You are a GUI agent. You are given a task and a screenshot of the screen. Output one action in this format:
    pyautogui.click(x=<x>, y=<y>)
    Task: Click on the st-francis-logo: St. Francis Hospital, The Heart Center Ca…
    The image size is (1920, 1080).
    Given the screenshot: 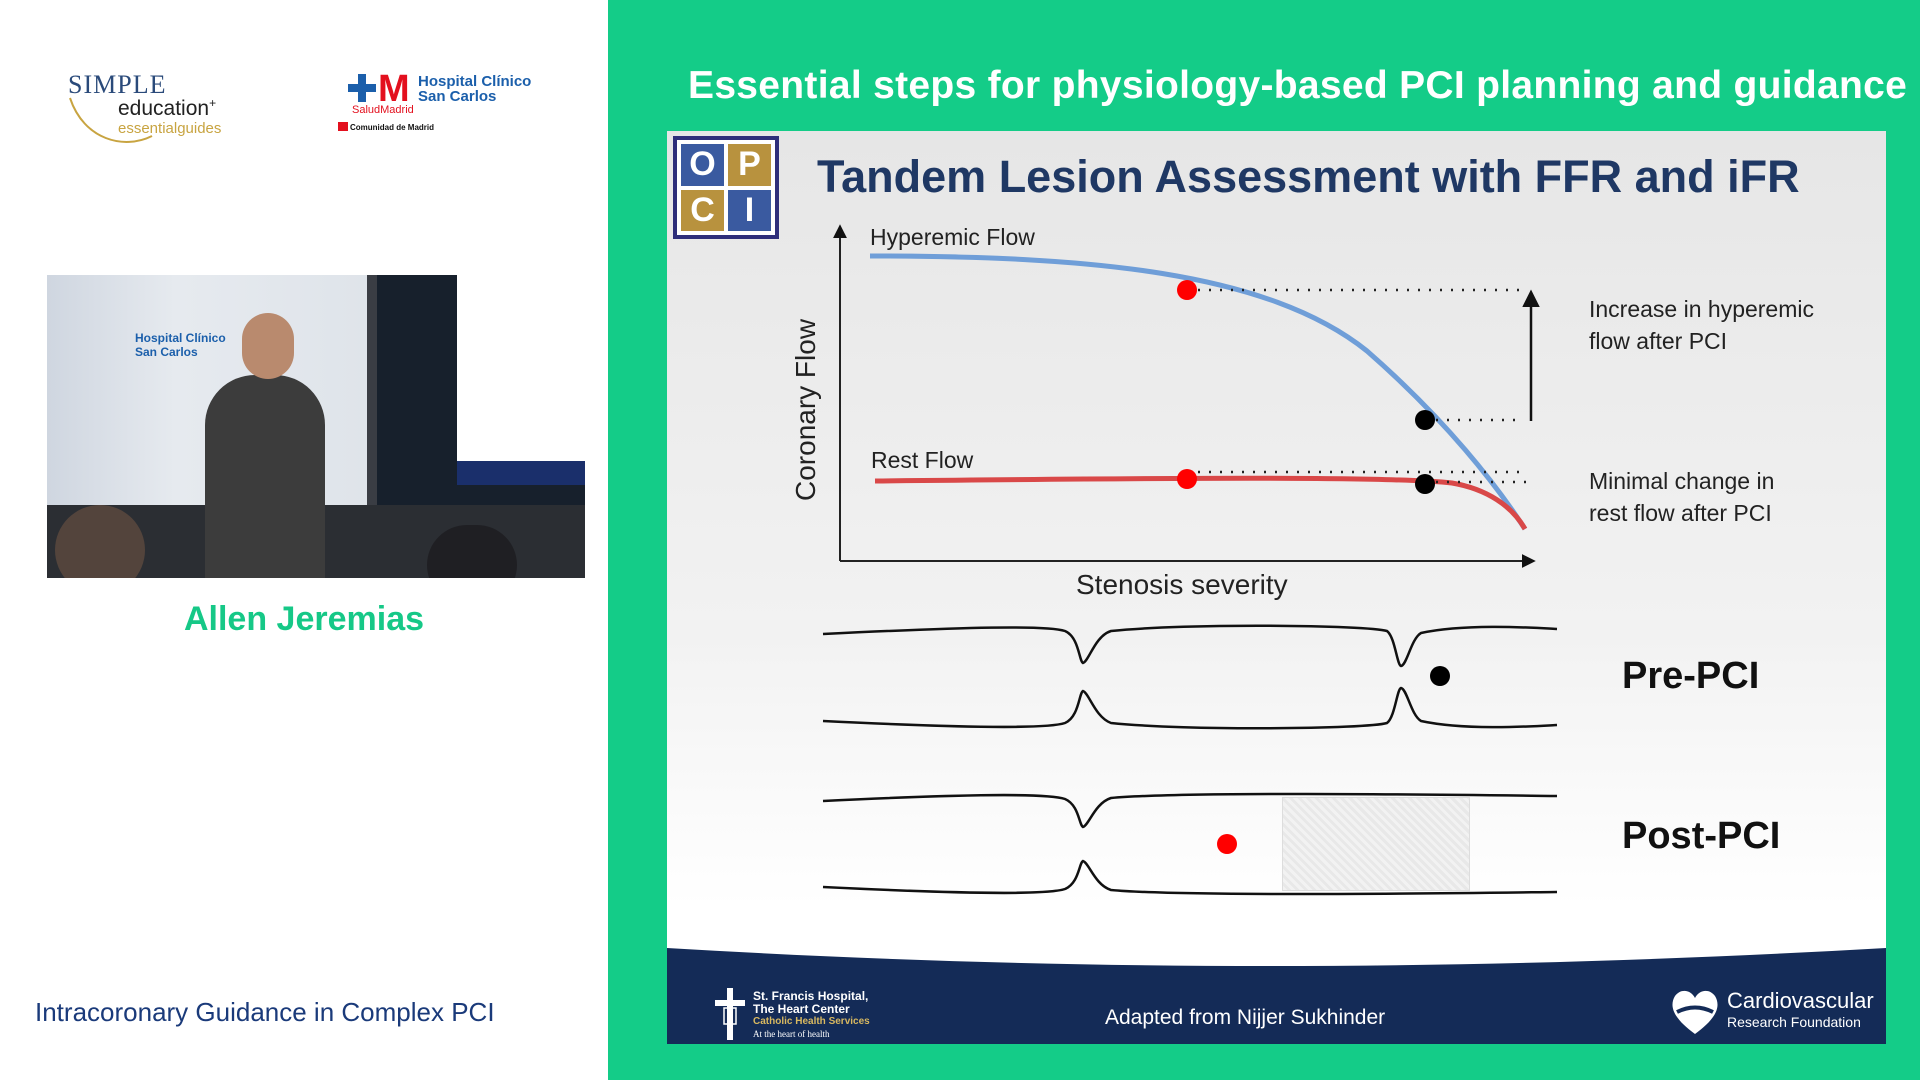 What is the action you would take?
    pyautogui.click(x=805, y=1016)
    